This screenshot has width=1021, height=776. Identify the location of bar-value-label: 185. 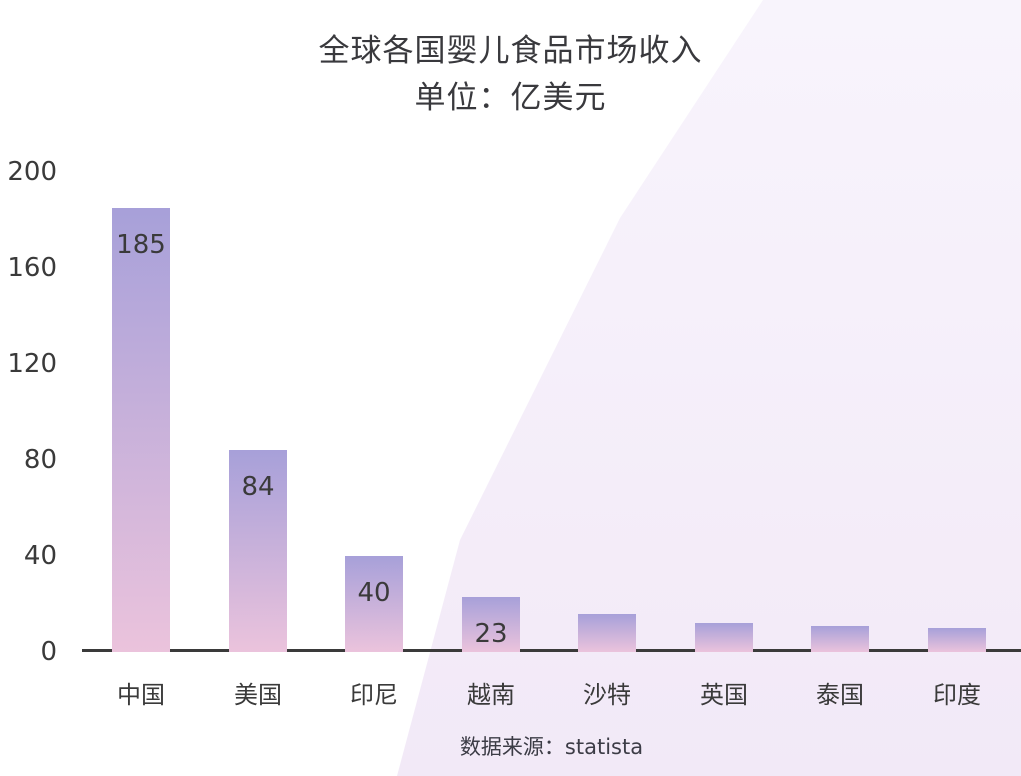
(141, 245).